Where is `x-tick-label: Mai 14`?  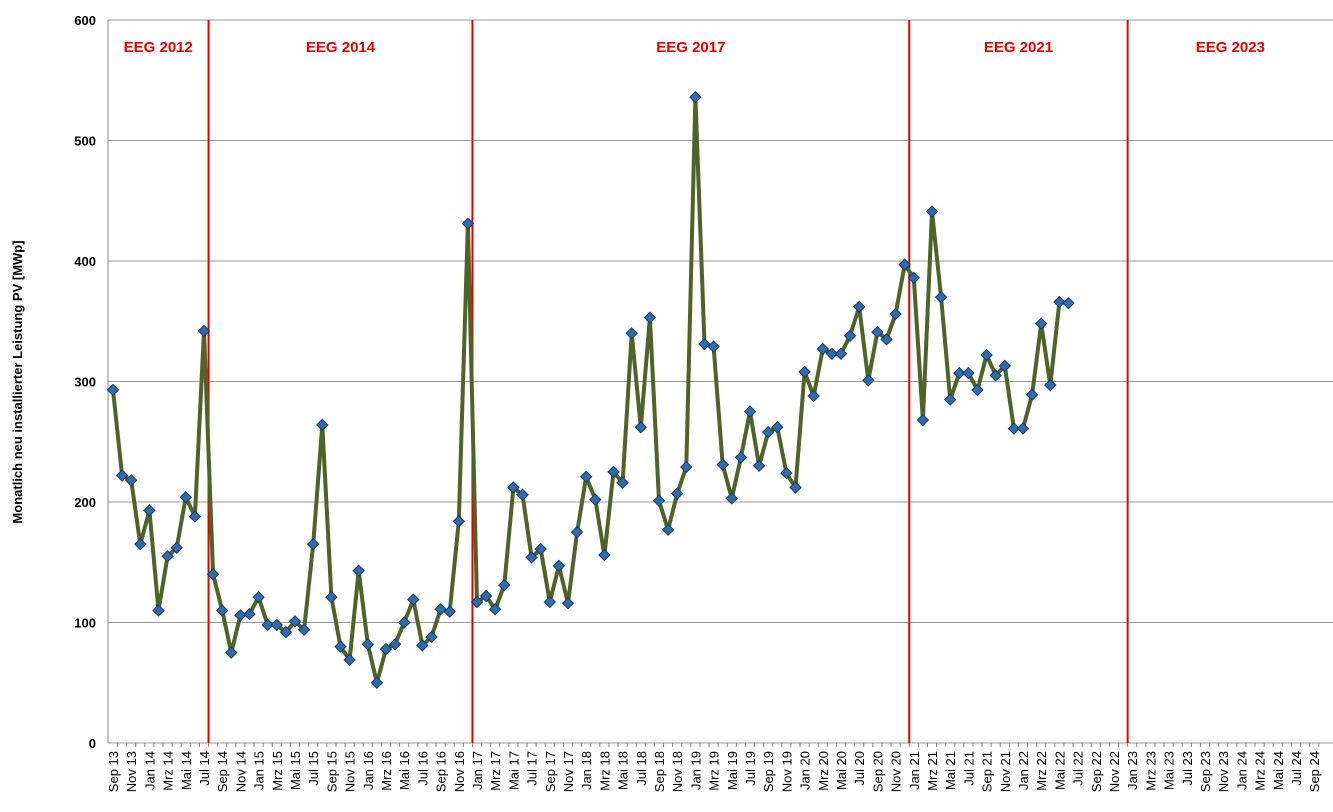
x-tick-label: Mai 14 is located at coordinates (186, 770).